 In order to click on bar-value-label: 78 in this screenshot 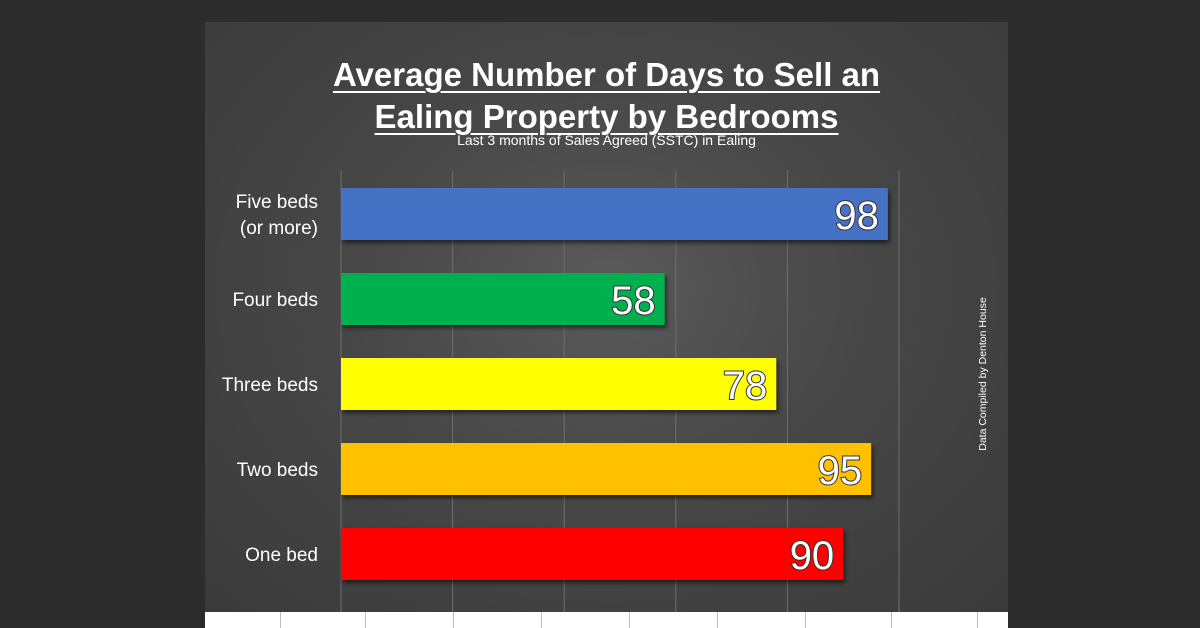, I will do `click(745, 386)`.